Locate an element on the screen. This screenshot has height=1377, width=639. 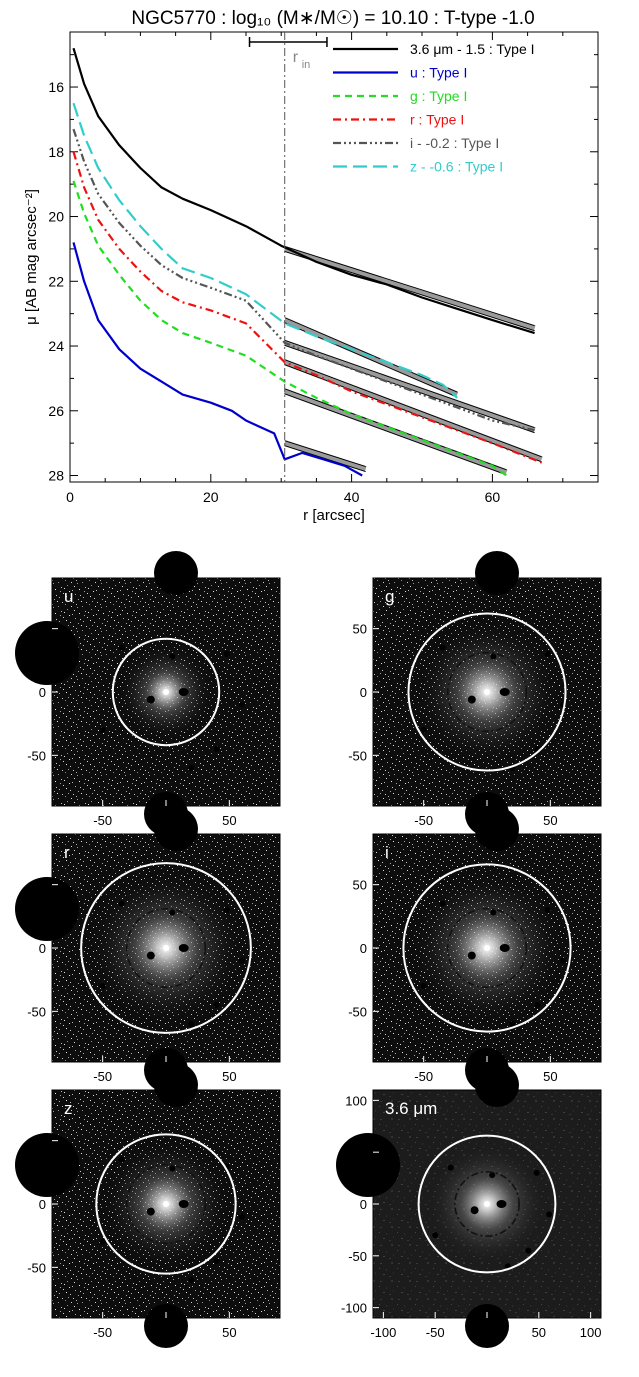
y-tick-label-4: 24 is located at coordinates (56, 346).